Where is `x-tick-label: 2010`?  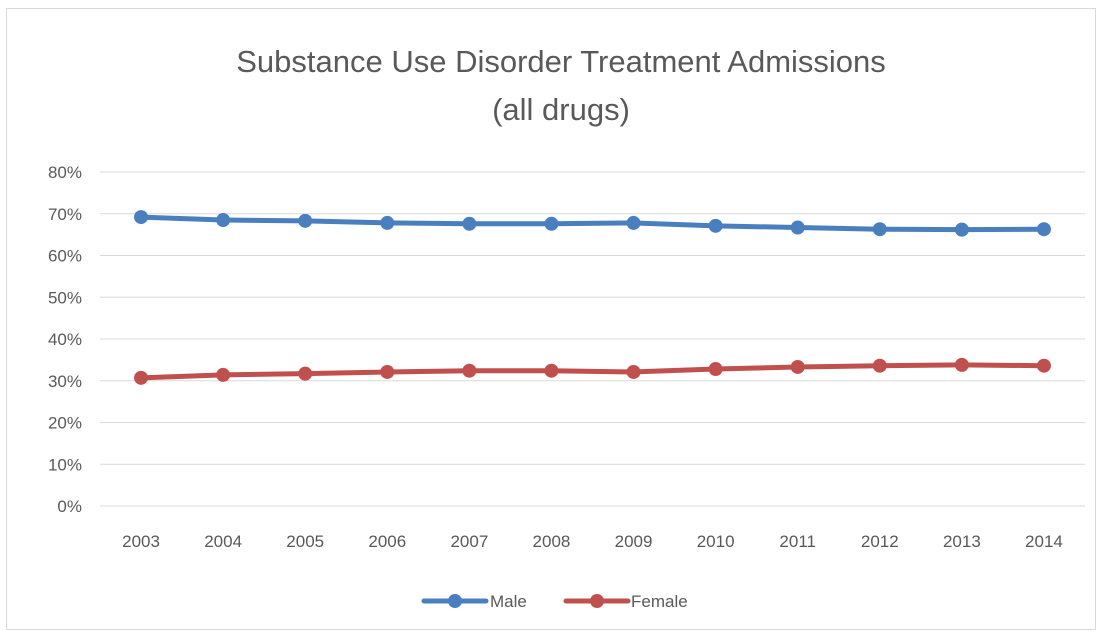 x-tick-label: 2010 is located at coordinates (716, 541).